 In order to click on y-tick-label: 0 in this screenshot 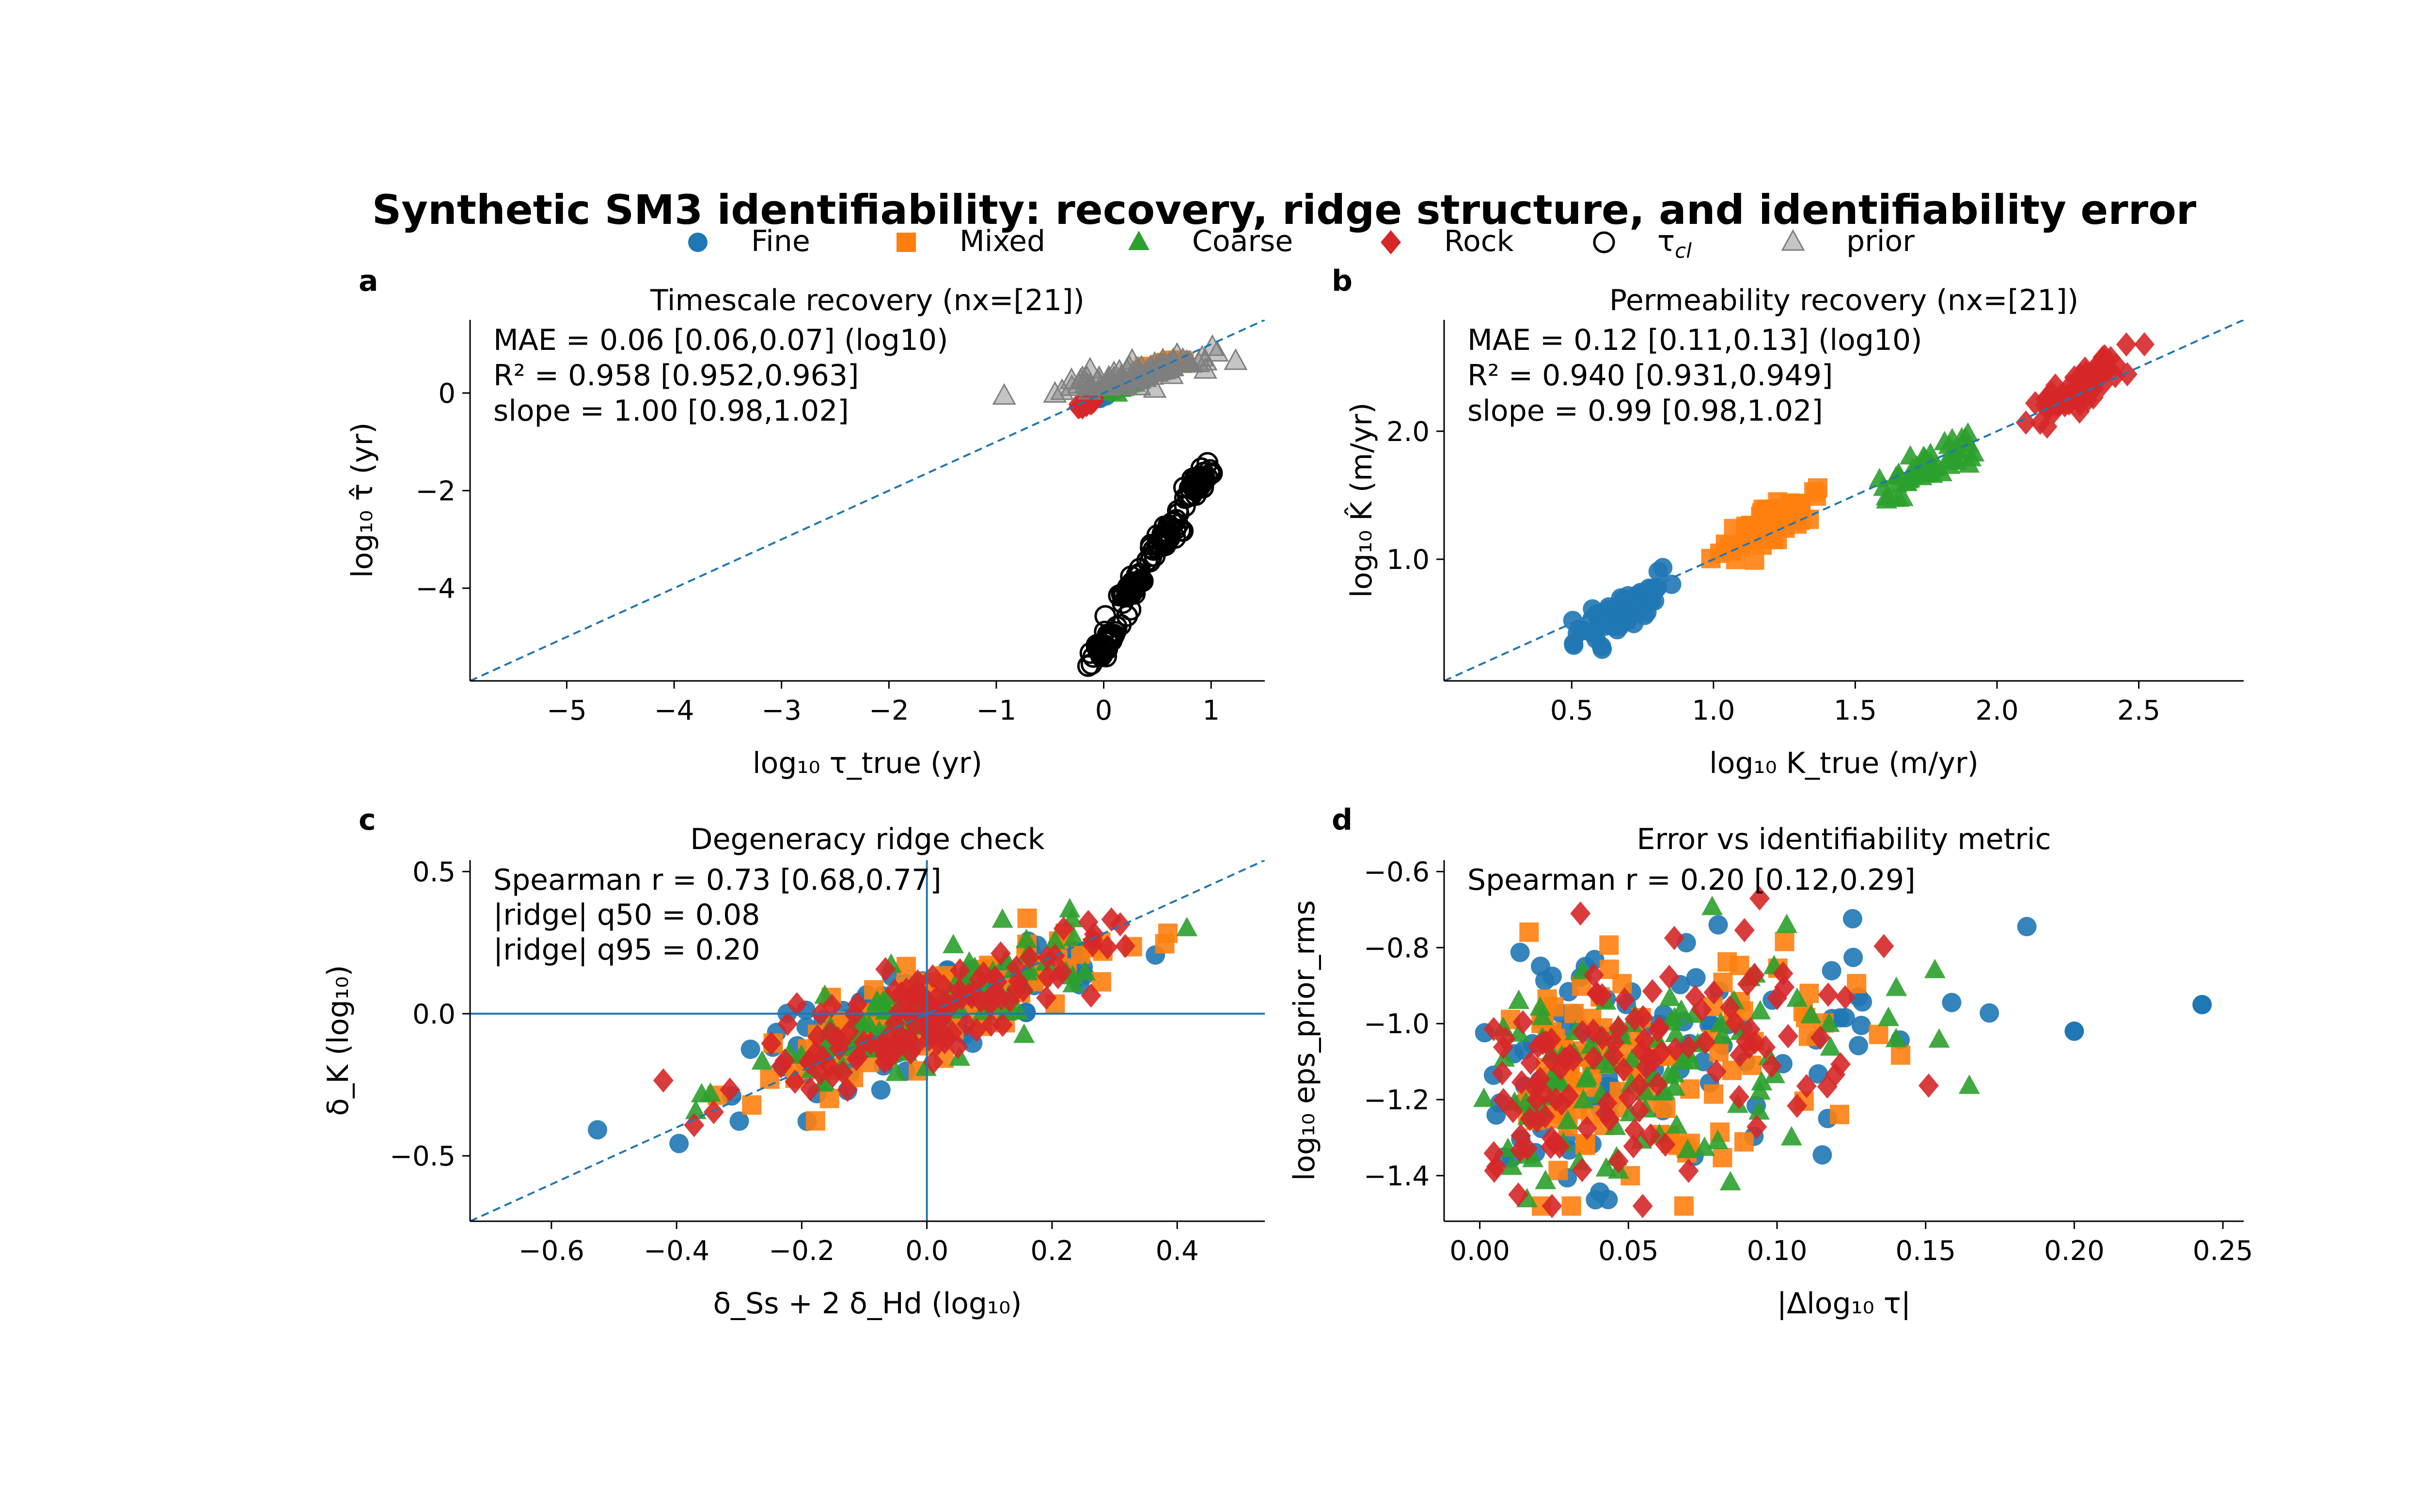, I will do `click(447, 394)`.